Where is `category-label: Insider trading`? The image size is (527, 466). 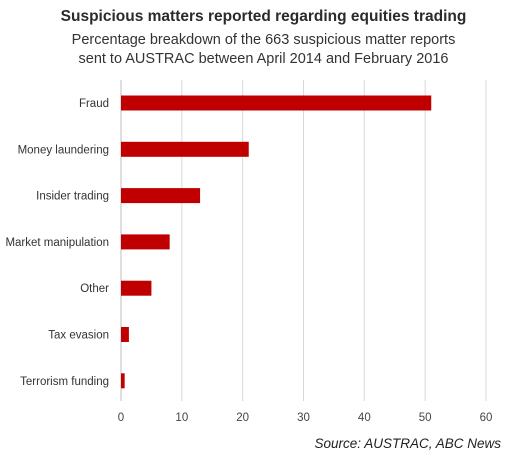
category-label: Insider trading is located at coordinates (72, 197).